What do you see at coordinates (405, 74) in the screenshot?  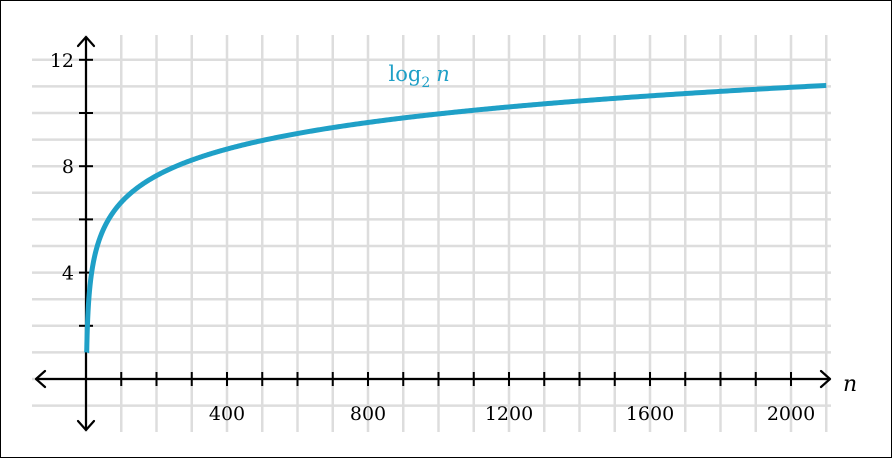 I see `curve-label-name: log` at bounding box center [405, 74].